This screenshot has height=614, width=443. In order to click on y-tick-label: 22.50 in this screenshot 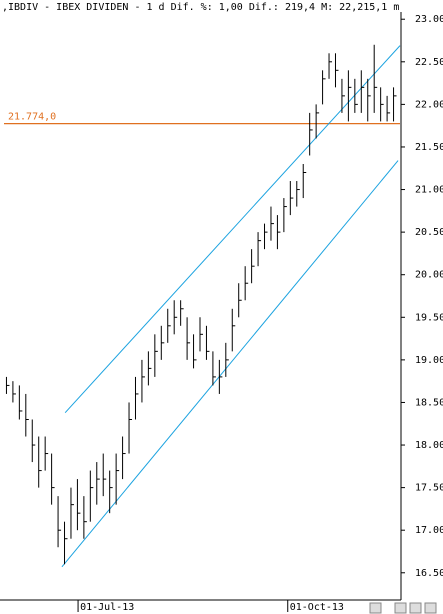, I will do `click(429, 62)`.